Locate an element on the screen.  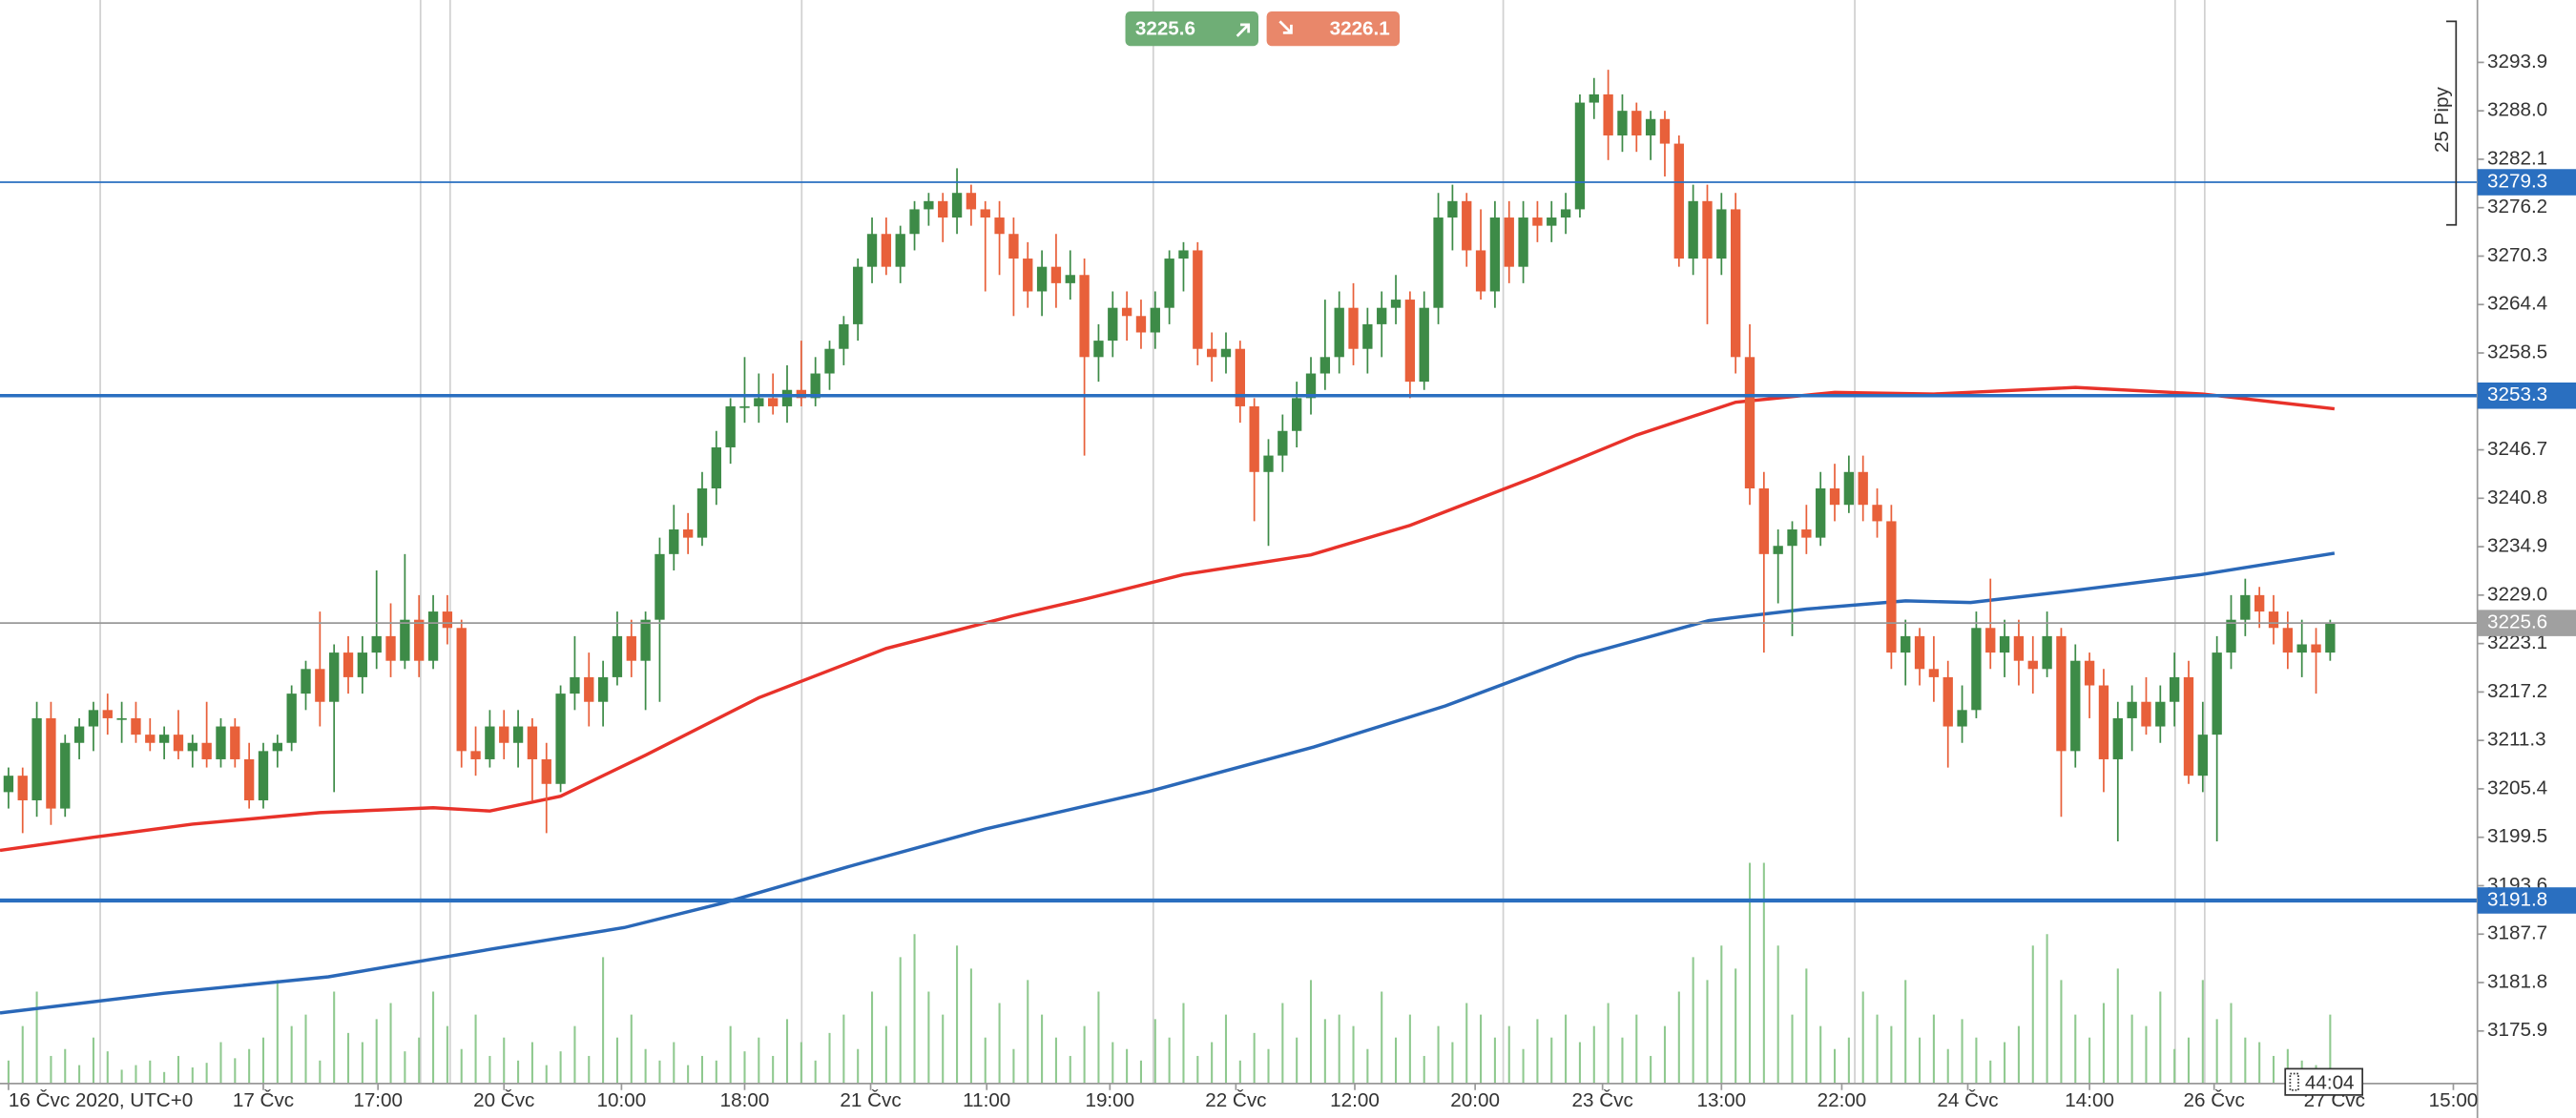
y-tick-label: 3229.0 is located at coordinates (2517, 594).